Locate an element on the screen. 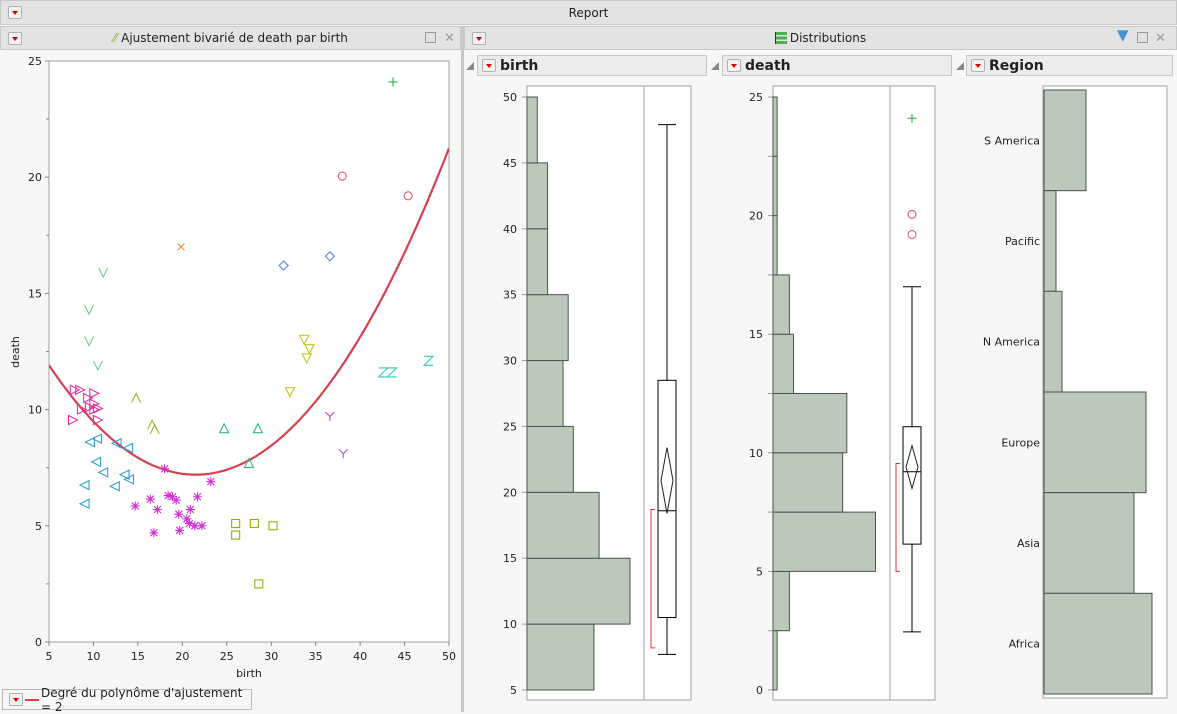 Image resolution: width=1177 pixels, height=714 pixels. panel-divider is located at coordinates (462, 369).